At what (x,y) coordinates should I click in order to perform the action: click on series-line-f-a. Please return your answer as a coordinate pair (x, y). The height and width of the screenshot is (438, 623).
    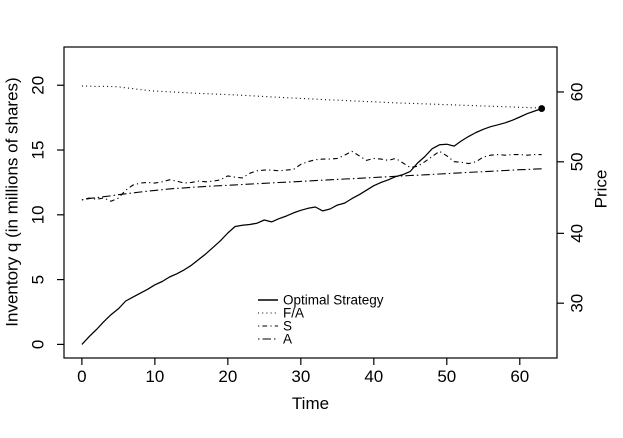
    Looking at the image, I should click on (311, 97).